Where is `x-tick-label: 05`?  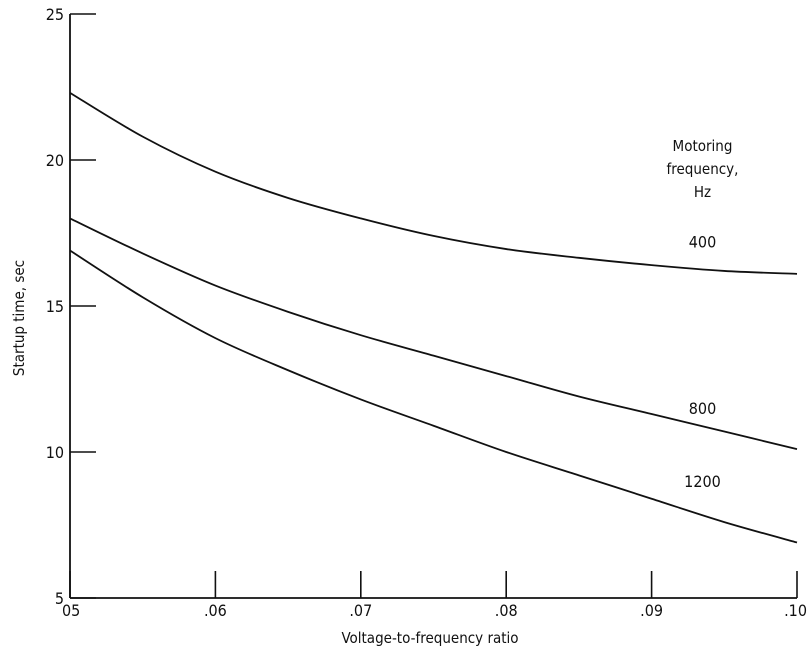 x-tick-label: 05 is located at coordinates (71, 610).